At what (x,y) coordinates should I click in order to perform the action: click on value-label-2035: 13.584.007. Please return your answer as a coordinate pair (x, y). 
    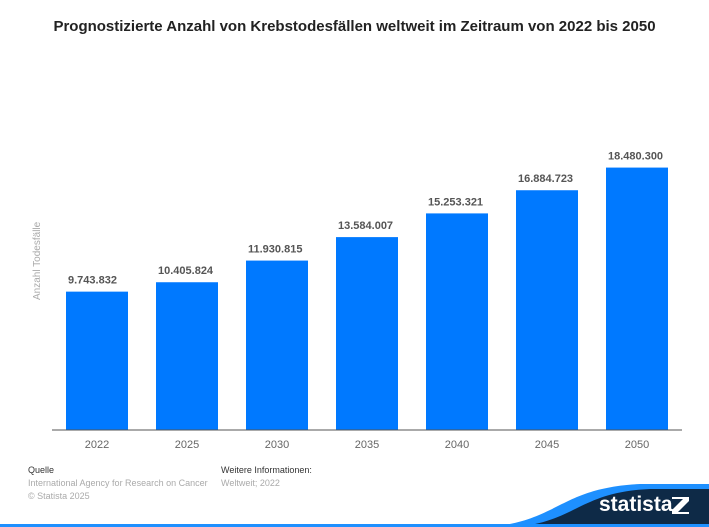
    Looking at the image, I should click on (365, 226).